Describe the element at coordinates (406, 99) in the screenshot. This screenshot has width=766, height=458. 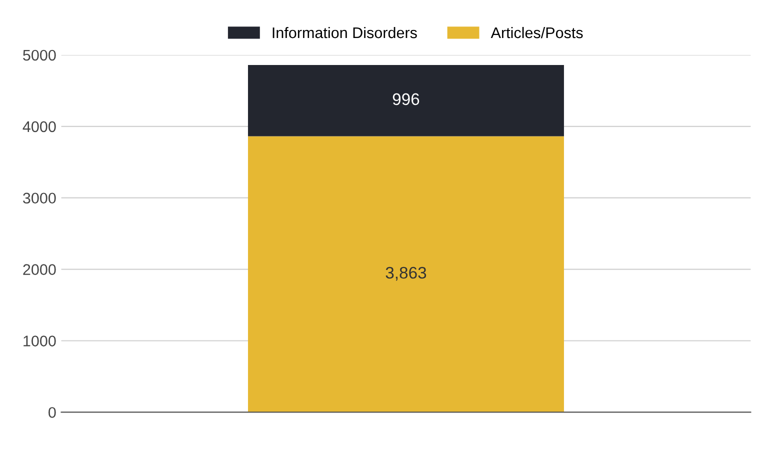
I see `data-label: 996` at that location.